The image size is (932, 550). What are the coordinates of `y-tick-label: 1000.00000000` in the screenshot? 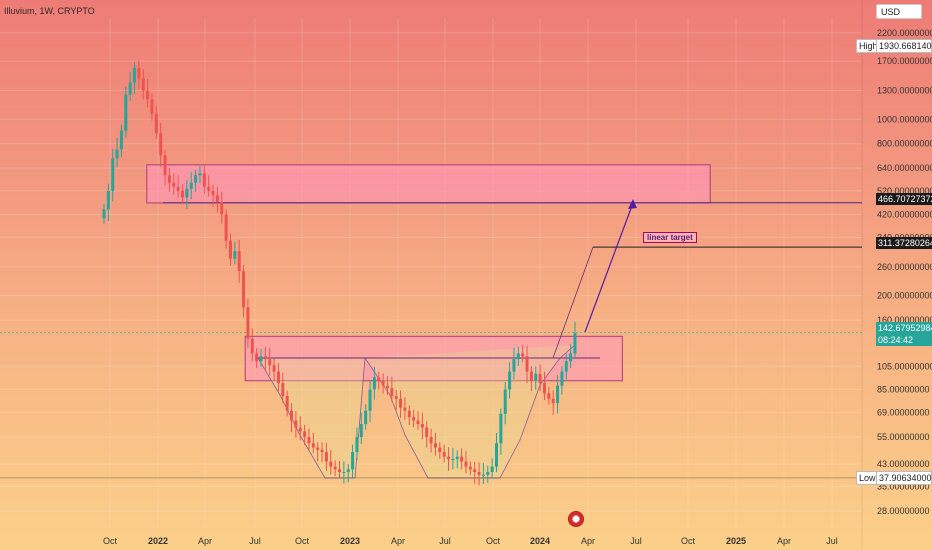 It's located at (904, 119).